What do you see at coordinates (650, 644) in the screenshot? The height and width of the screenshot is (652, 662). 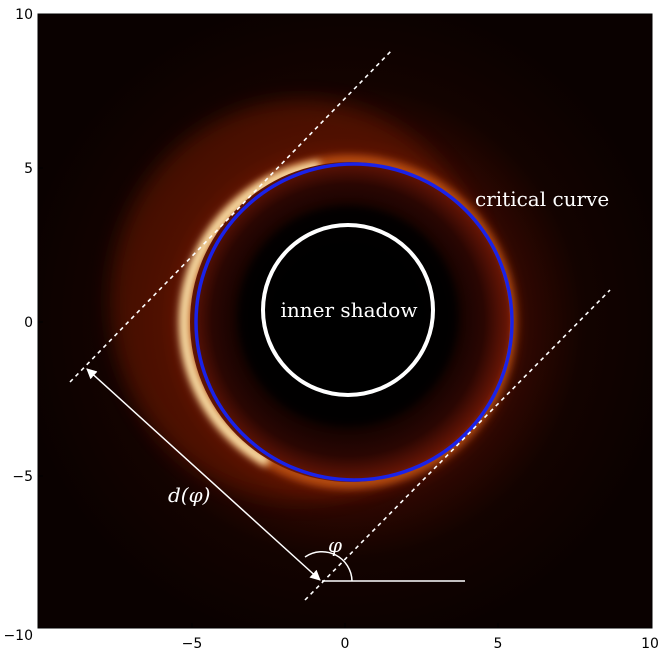 I see `x-tick-label: 10` at bounding box center [650, 644].